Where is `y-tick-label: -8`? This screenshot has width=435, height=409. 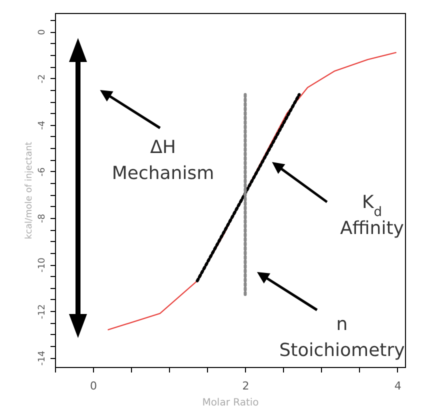
y-tick-label: -8 is located at coordinates (43, 218).